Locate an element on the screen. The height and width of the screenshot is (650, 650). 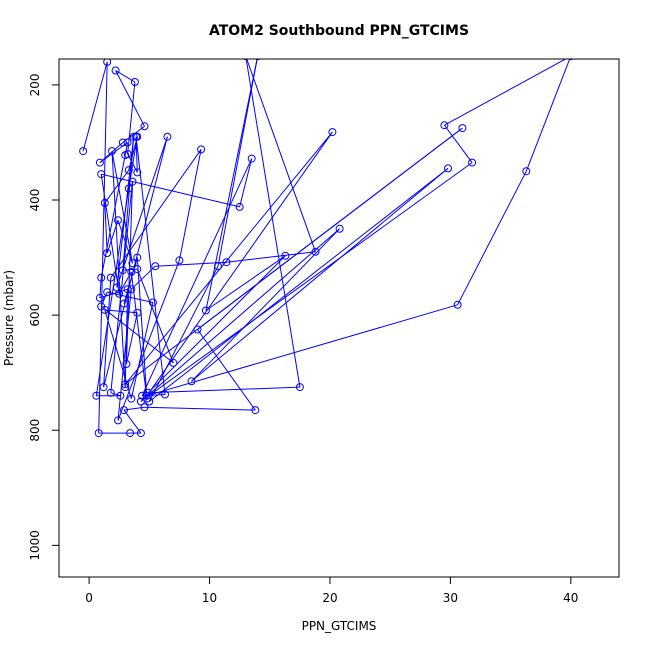
y-tick-label: 800 is located at coordinates (35, 430).